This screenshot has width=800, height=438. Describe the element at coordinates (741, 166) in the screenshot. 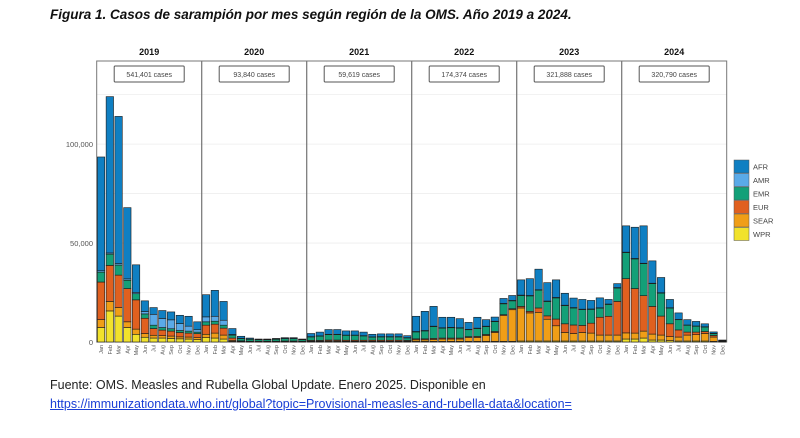

I see `legend-swatch-afr` at that location.